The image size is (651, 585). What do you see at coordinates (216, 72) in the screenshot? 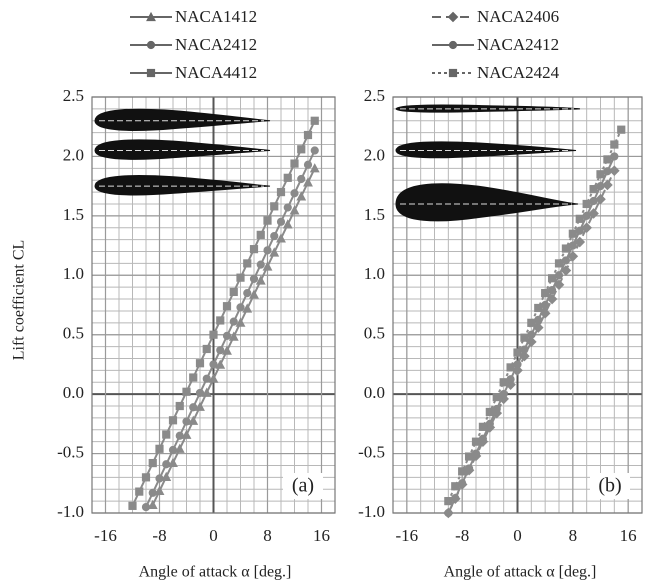
I see `legend-label: NACA4412` at bounding box center [216, 72].